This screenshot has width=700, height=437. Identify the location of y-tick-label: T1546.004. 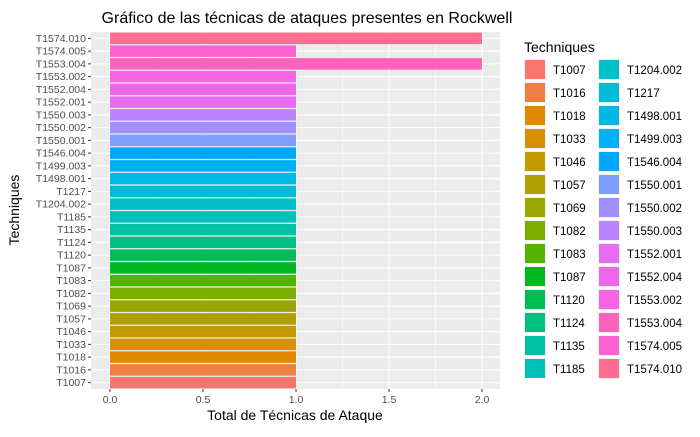
(61, 154).